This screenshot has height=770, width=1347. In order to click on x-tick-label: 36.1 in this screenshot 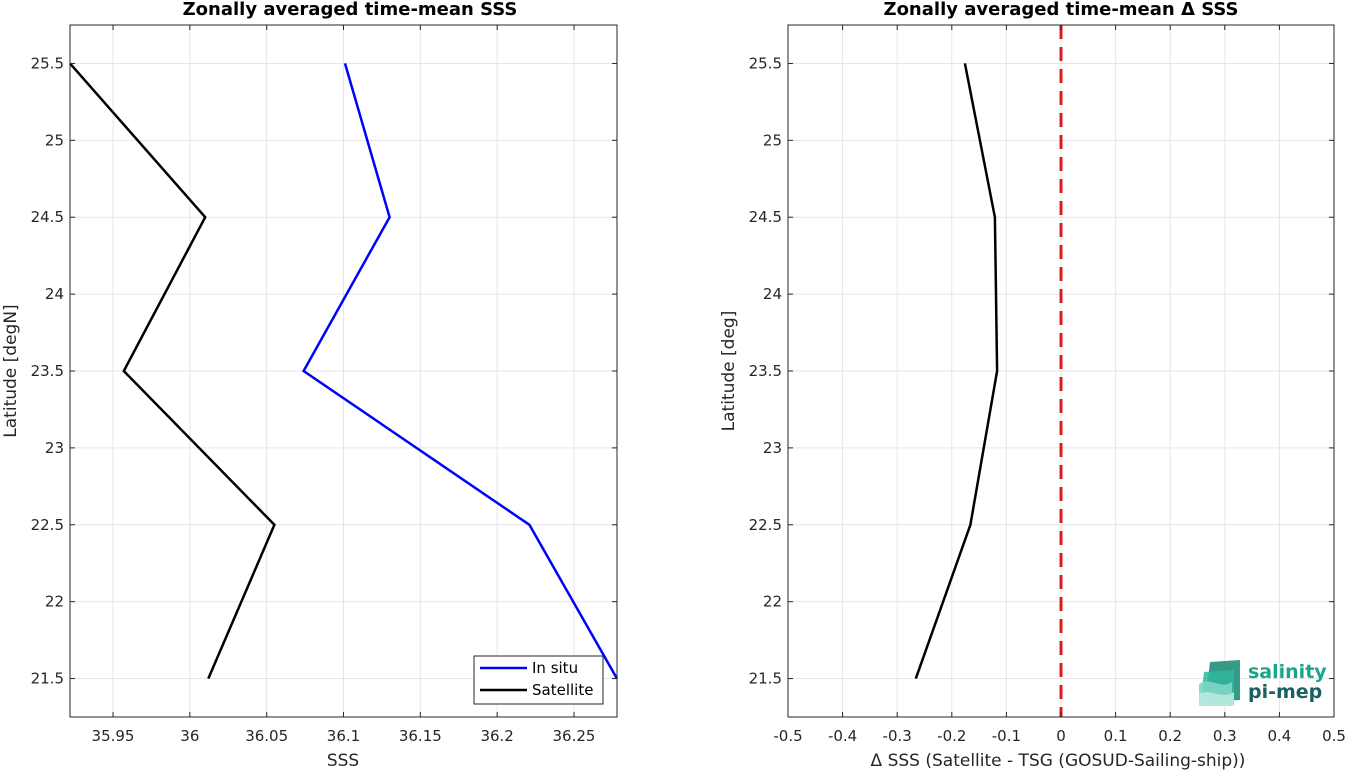, I will do `click(343, 736)`.